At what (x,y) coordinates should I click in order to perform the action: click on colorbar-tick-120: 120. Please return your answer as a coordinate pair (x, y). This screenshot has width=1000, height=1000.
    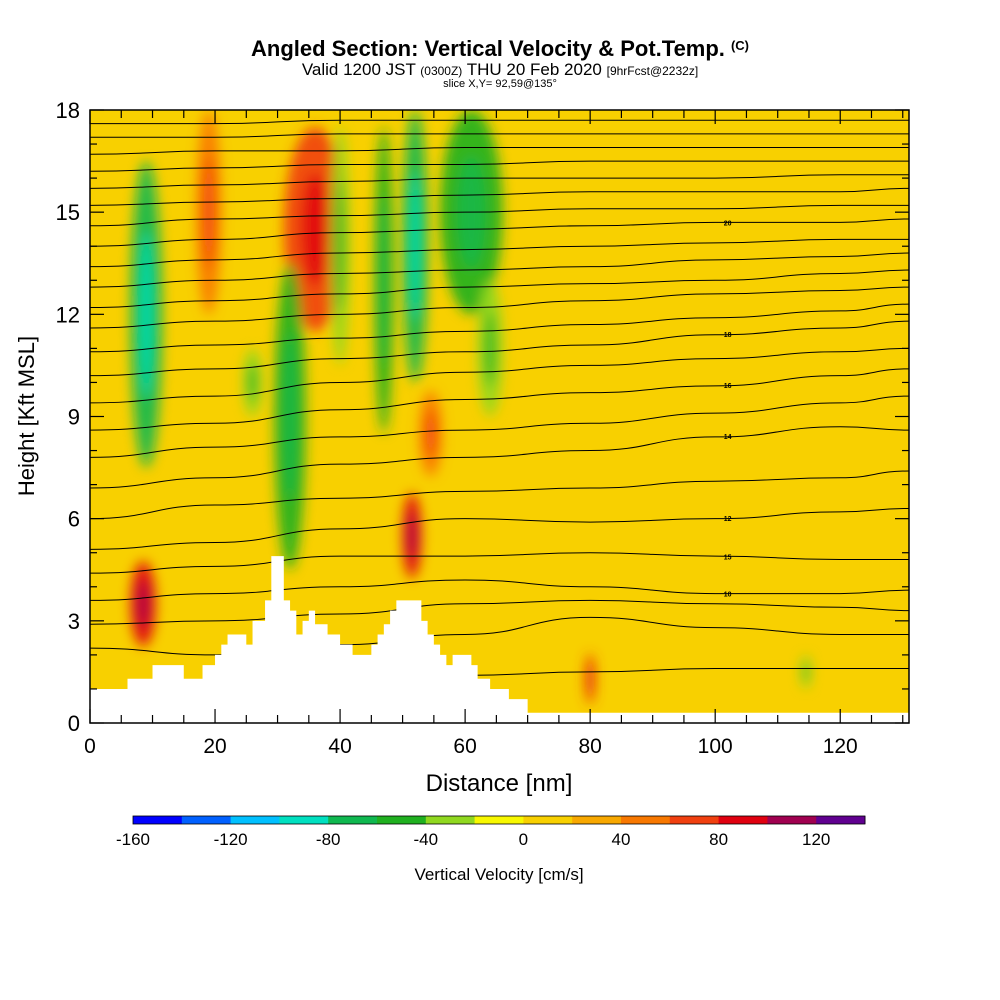
    Looking at the image, I should click on (816, 839).